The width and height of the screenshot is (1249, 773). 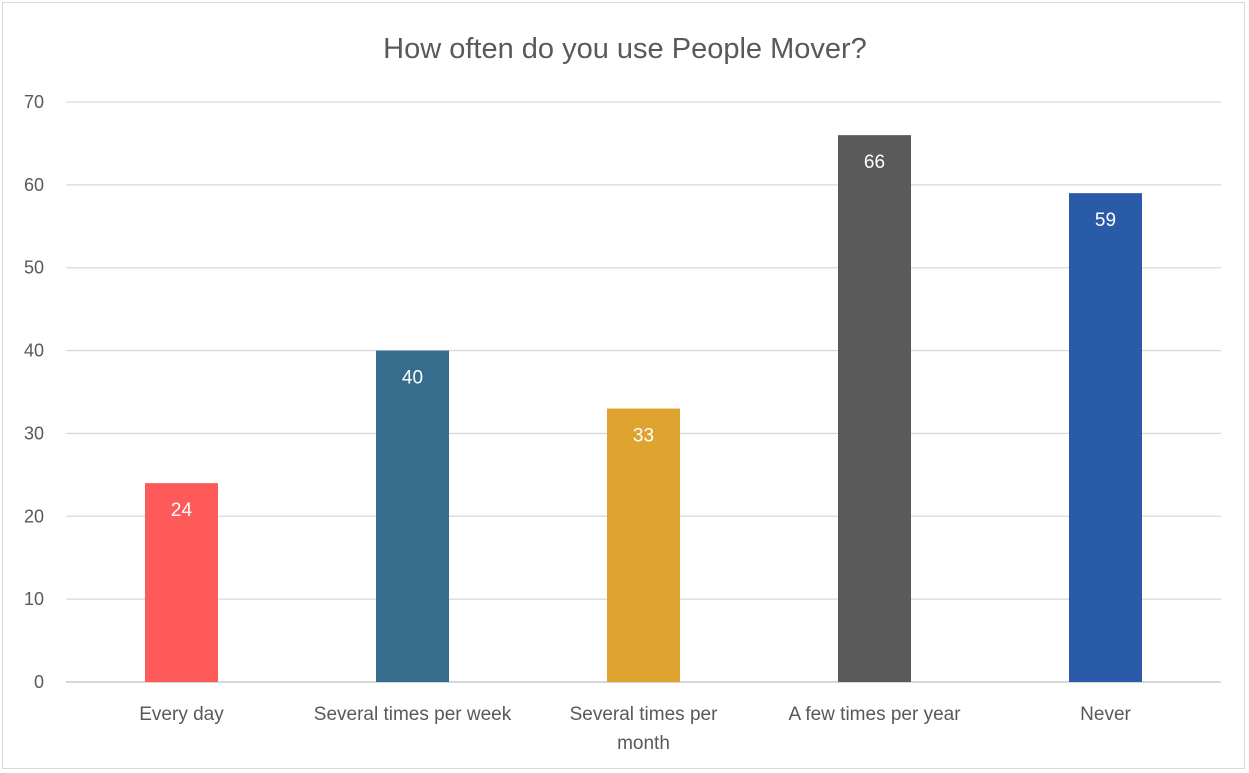 What do you see at coordinates (39, 682) in the screenshot?
I see `y-tick-label: 0` at bounding box center [39, 682].